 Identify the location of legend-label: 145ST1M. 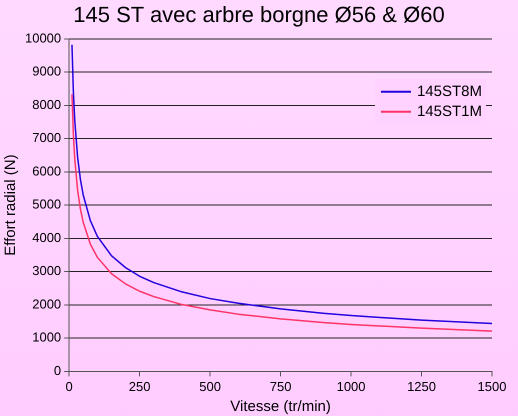
(449, 111).